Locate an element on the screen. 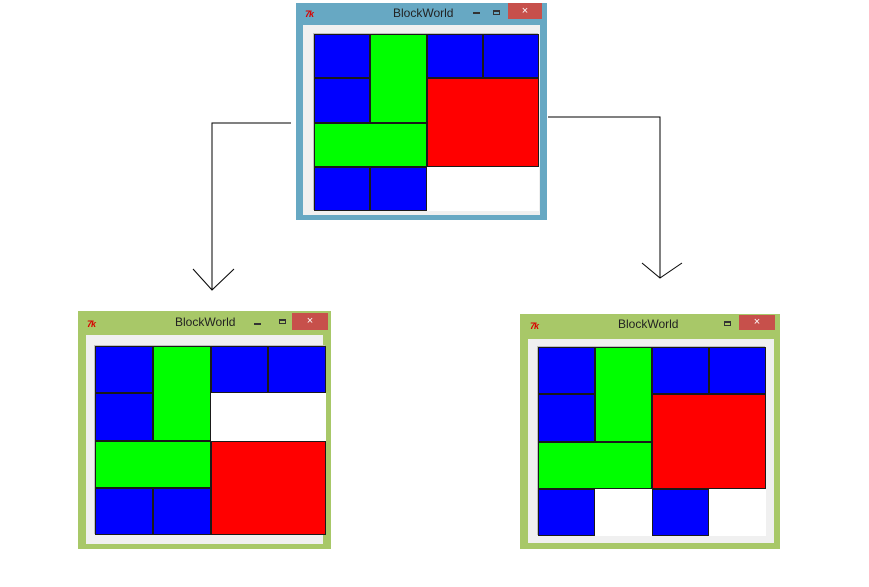 The image size is (869, 587). arrowhead-right is located at coordinates (662, 270).